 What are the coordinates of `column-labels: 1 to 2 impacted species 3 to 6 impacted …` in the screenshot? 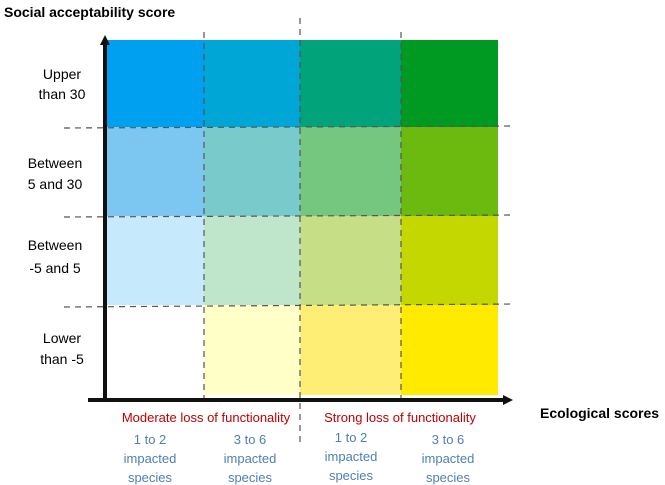 It's located at (299, 457).